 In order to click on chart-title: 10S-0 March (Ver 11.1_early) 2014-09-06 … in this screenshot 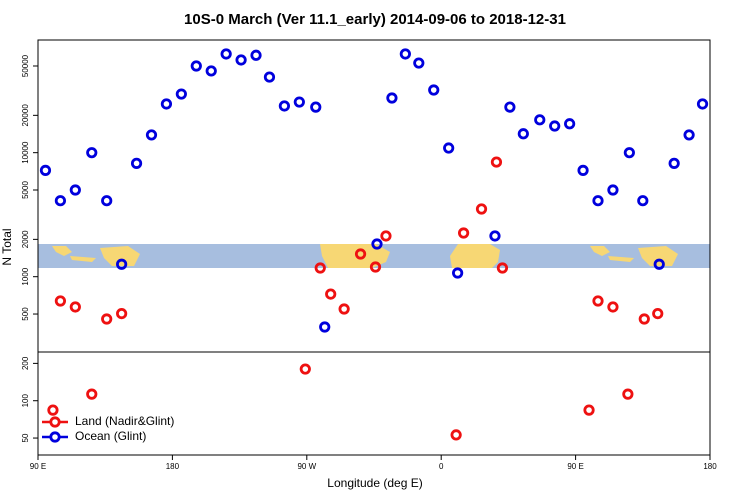, I will do `click(375, 19)`.